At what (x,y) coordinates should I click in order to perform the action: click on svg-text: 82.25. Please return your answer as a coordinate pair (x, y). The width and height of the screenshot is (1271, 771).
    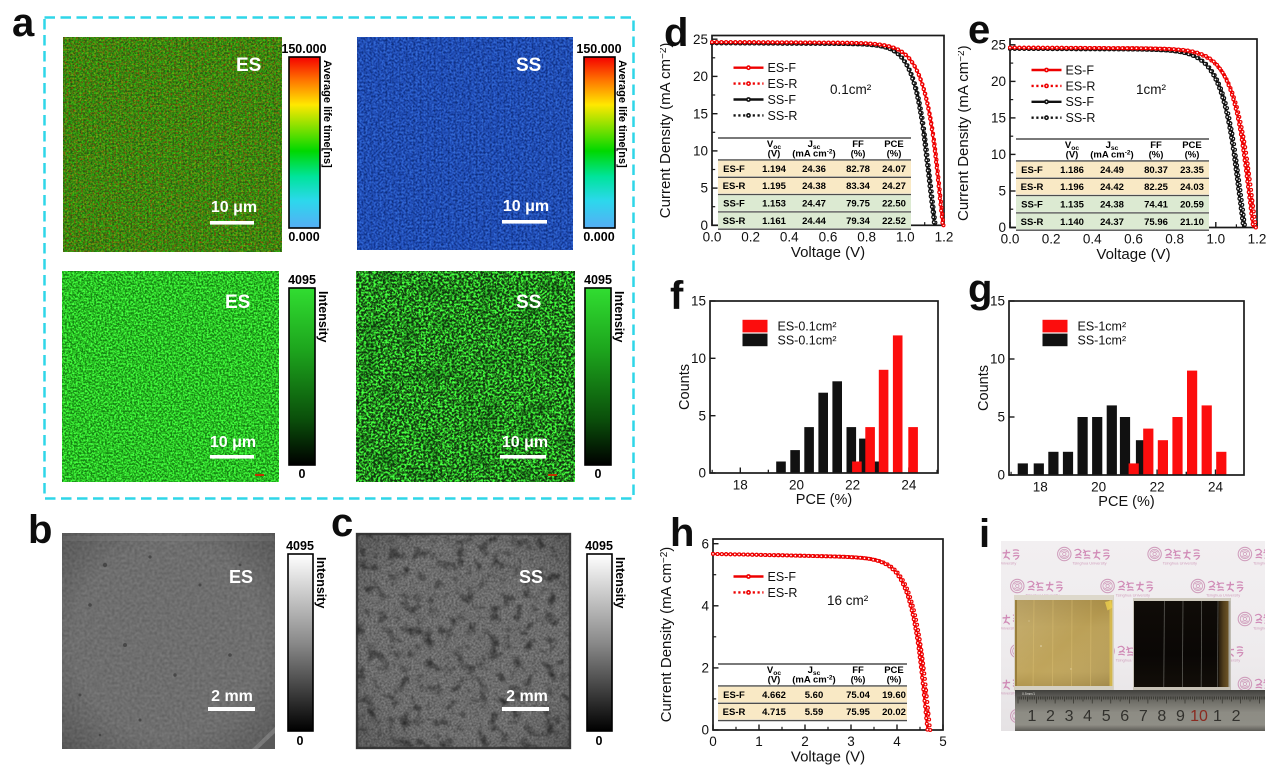
    Looking at the image, I should click on (1156, 187).